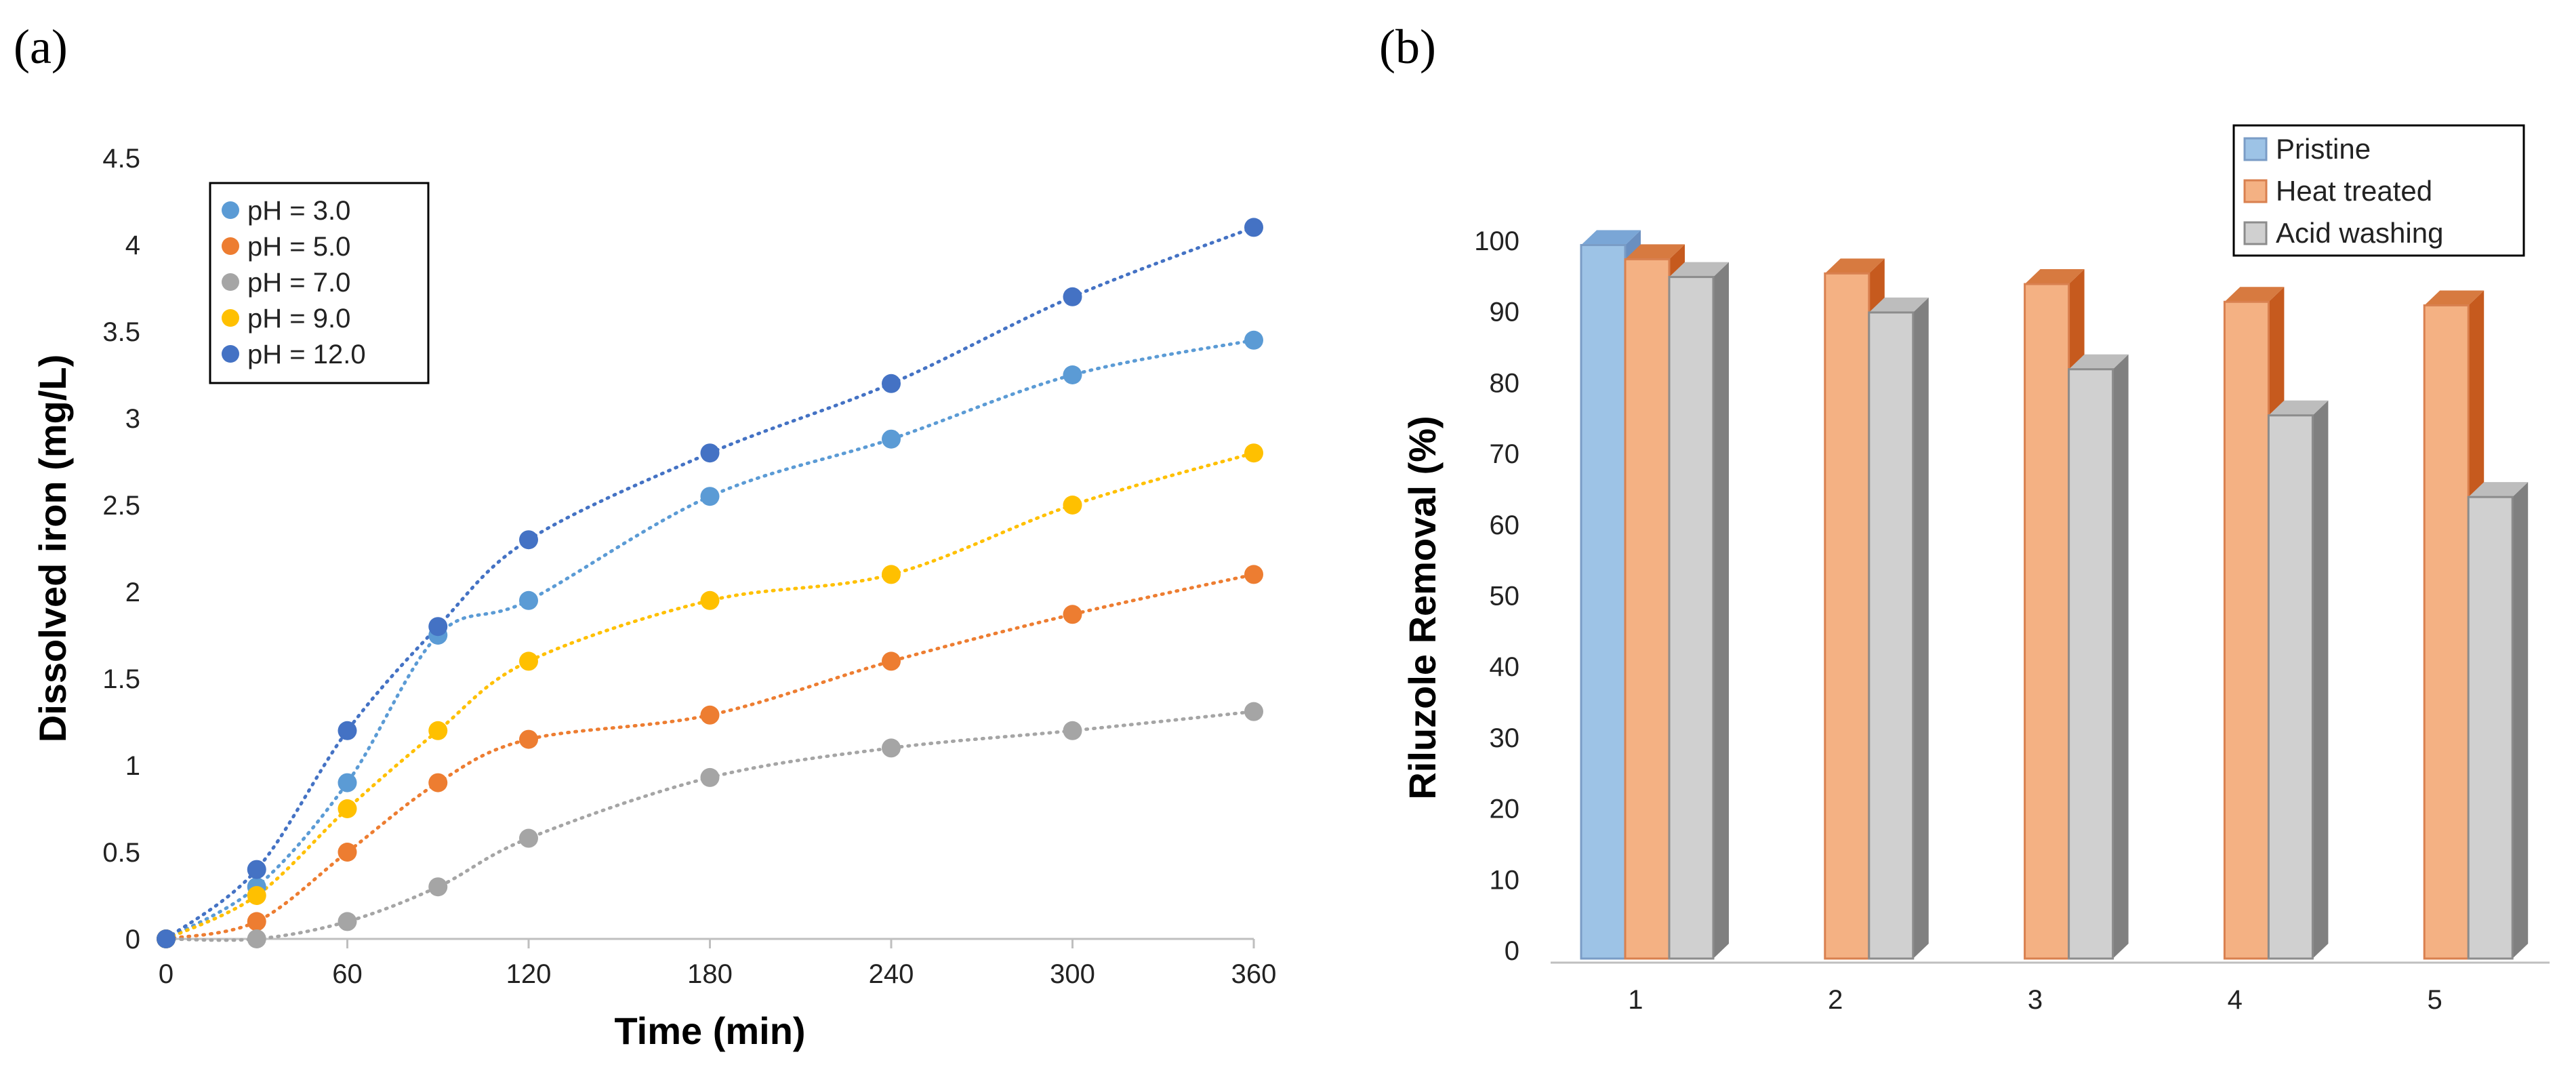 This screenshot has width=2576, height=1065. What do you see at coordinates (2434, 1000) in the screenshot?
I see `x-tick-label: 5` at bounding box center [2434, 1000].